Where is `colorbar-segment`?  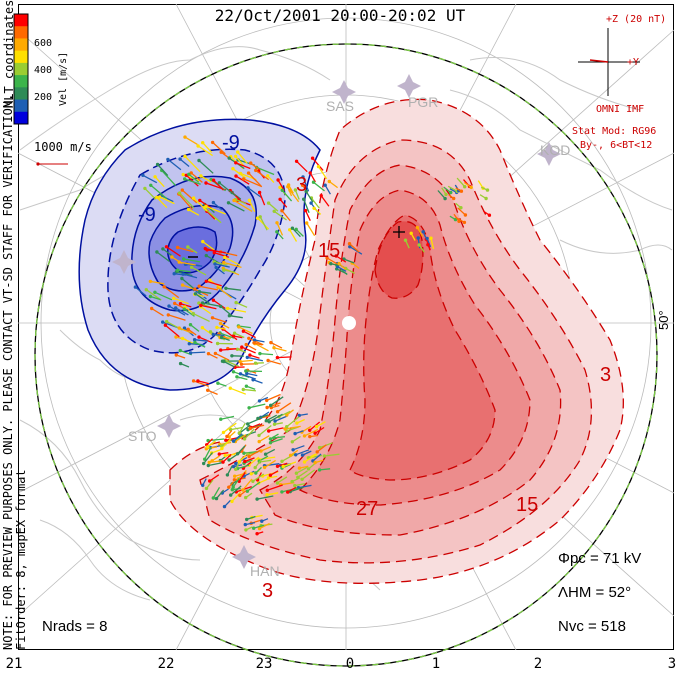
colorbar-segment is located at coordinates (21, 57).